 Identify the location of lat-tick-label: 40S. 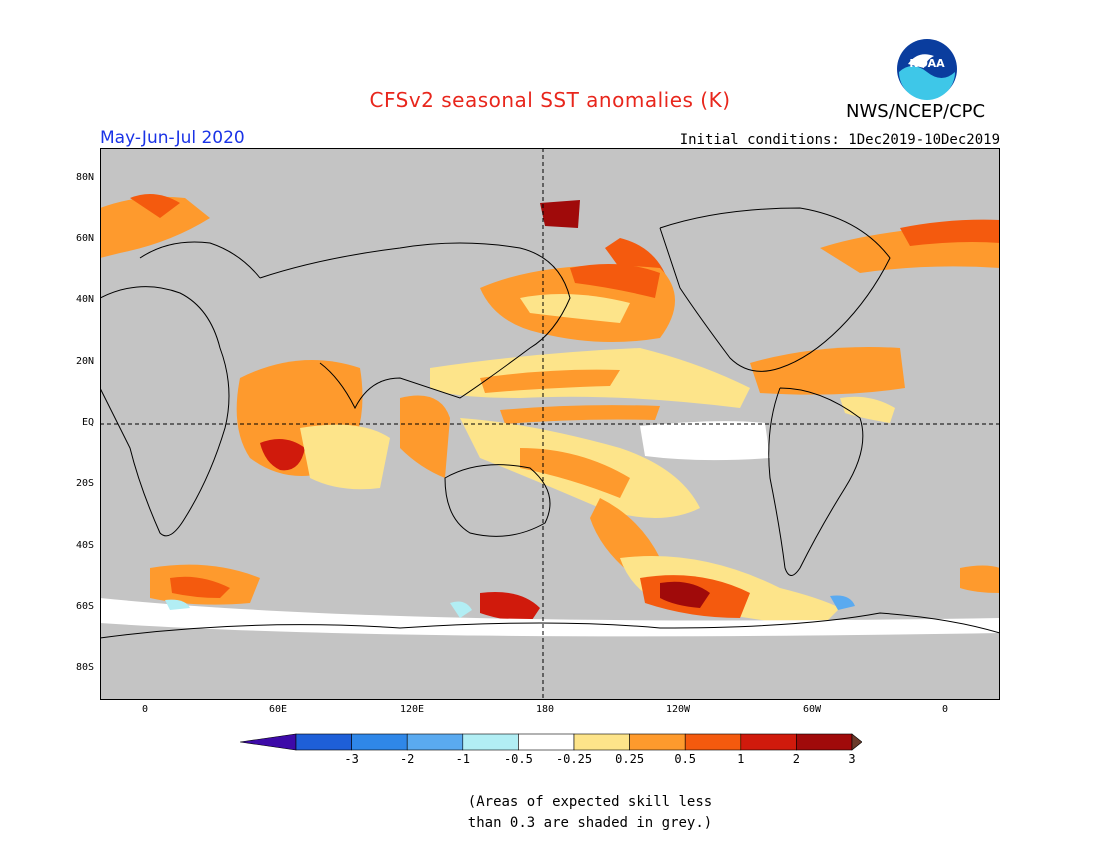
(84, 545).